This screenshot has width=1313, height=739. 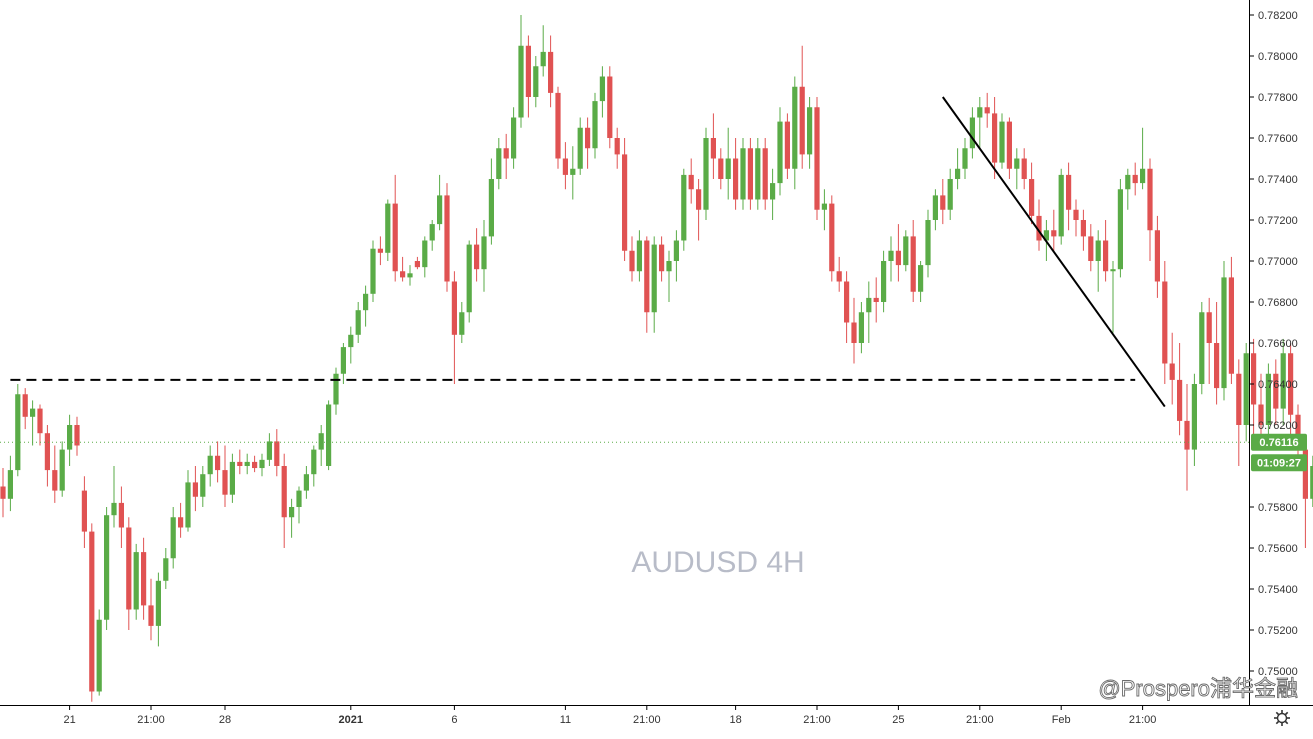 What do you see at coordinates (151, 720) in the screenshot?
I see `time-tick-label: 21:00` at bounding box center [151, 720].